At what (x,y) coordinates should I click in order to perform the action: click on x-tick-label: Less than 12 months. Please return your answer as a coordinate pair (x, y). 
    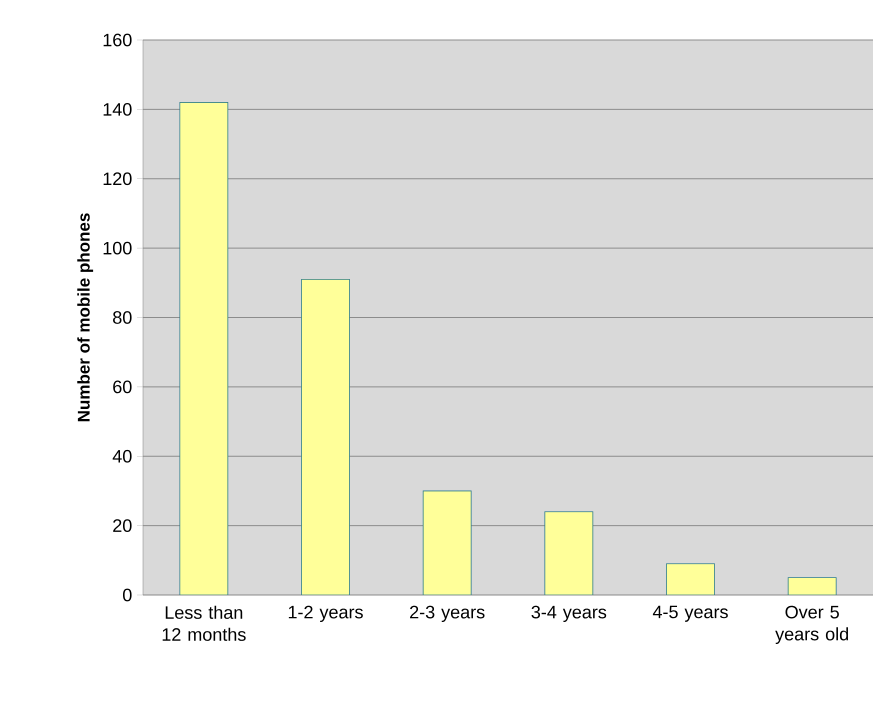
    Looking at the image, I should click on (204, 623).